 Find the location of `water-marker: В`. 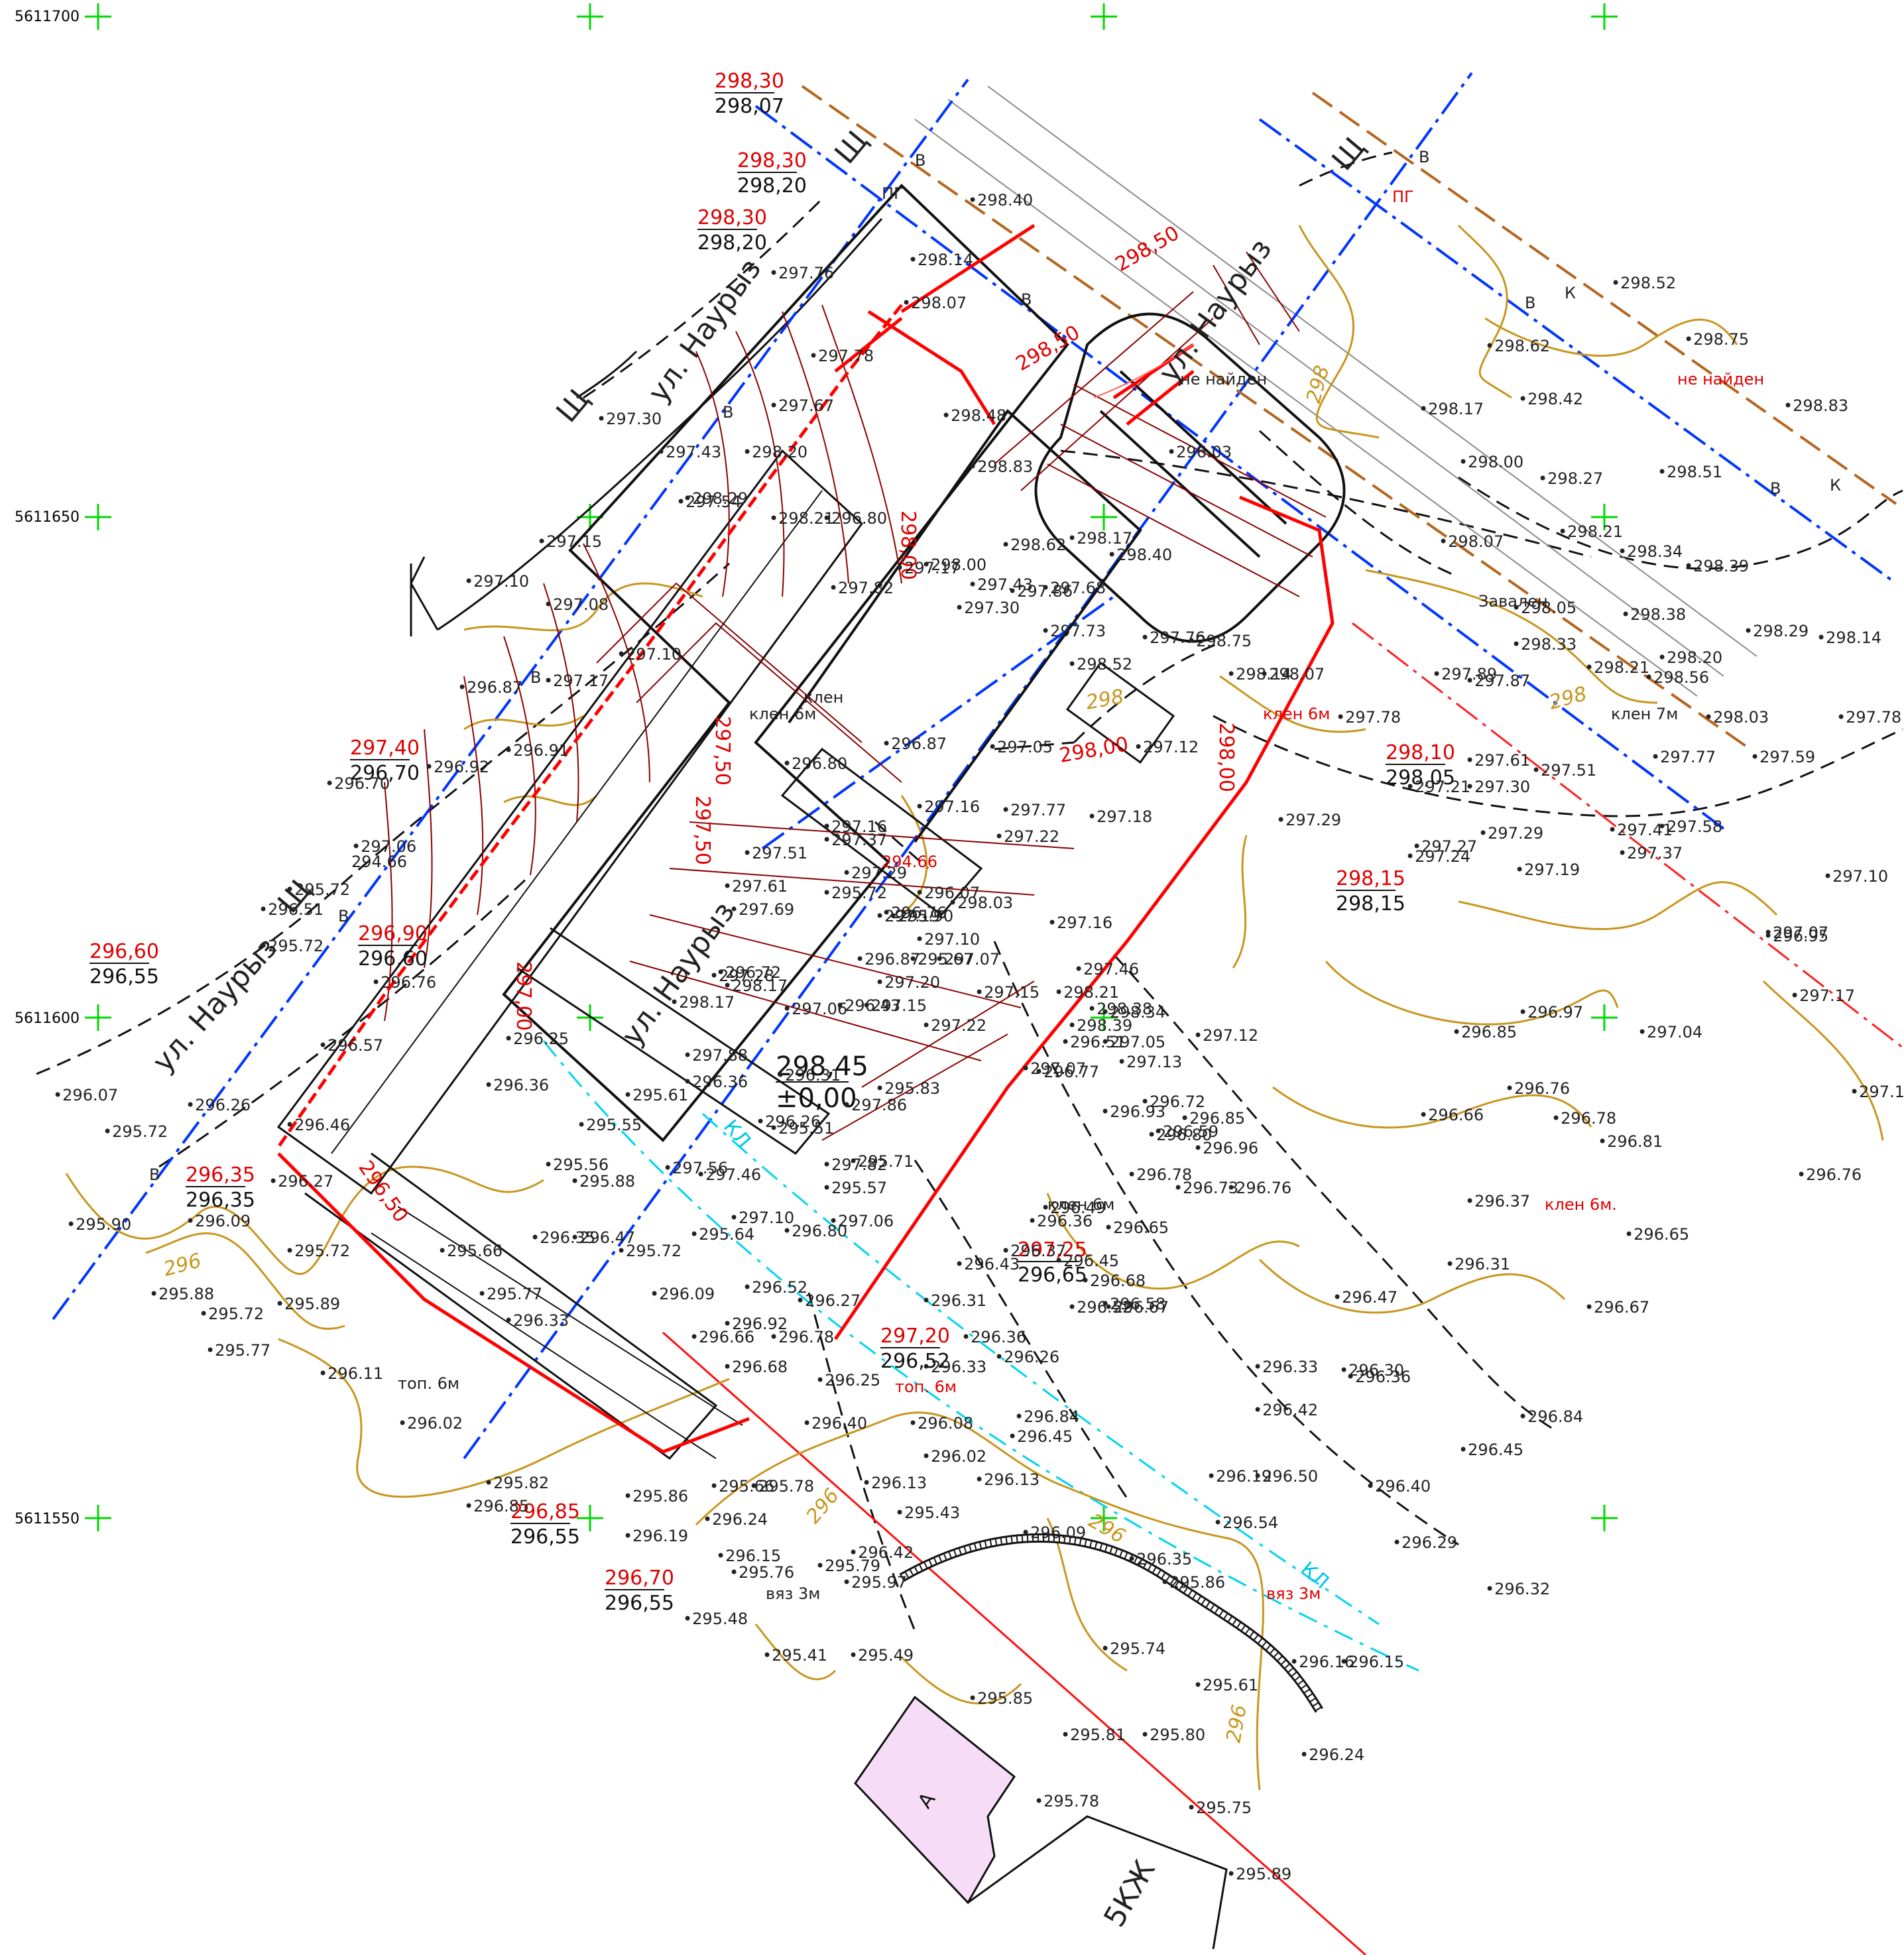

water-marker: В is located at coordinates (1424, 157).